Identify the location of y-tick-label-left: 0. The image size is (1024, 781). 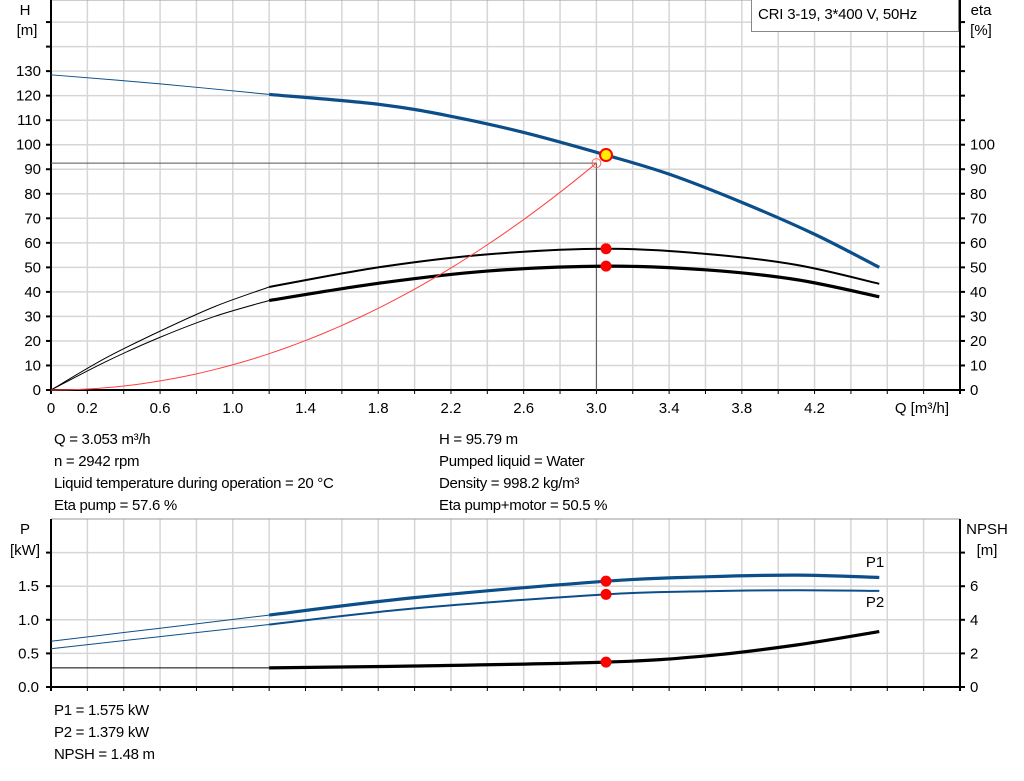
(37, 390).